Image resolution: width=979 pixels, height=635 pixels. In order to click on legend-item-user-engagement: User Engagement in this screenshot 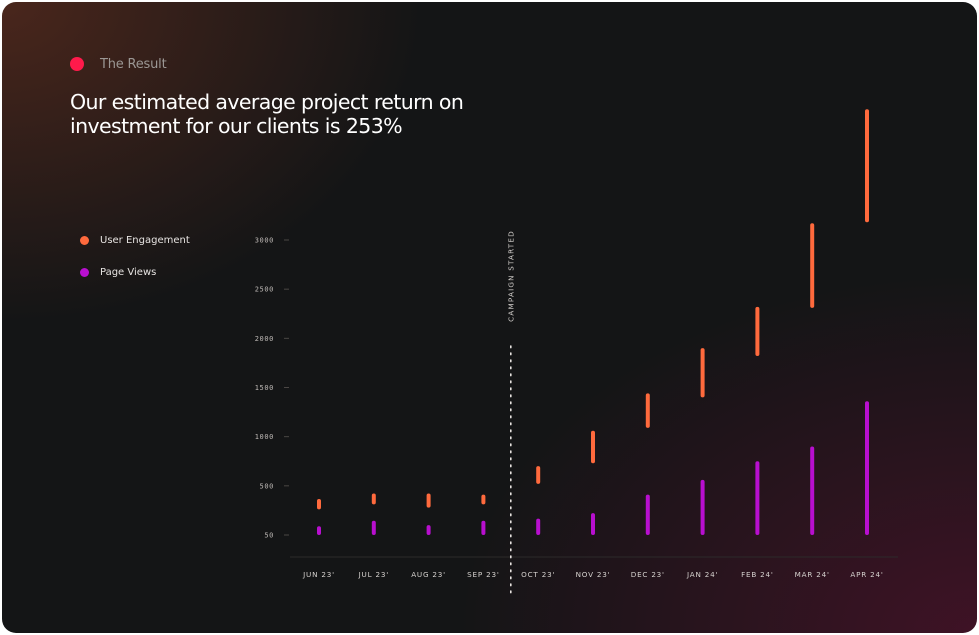, I will do `click(135, 240)`.